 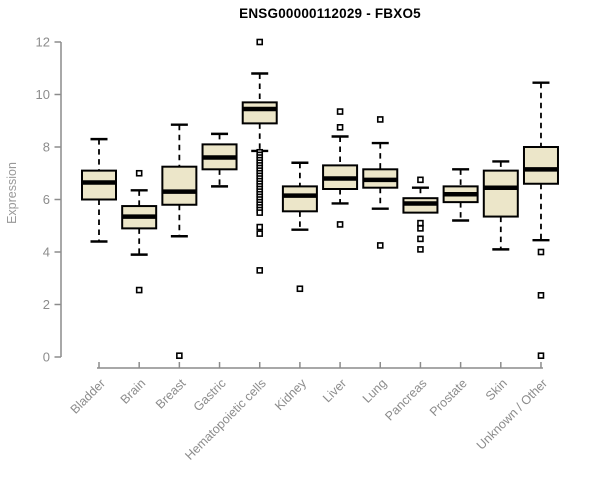 I want to click on boxplot-unknown-other, so click(x=540, y=220).